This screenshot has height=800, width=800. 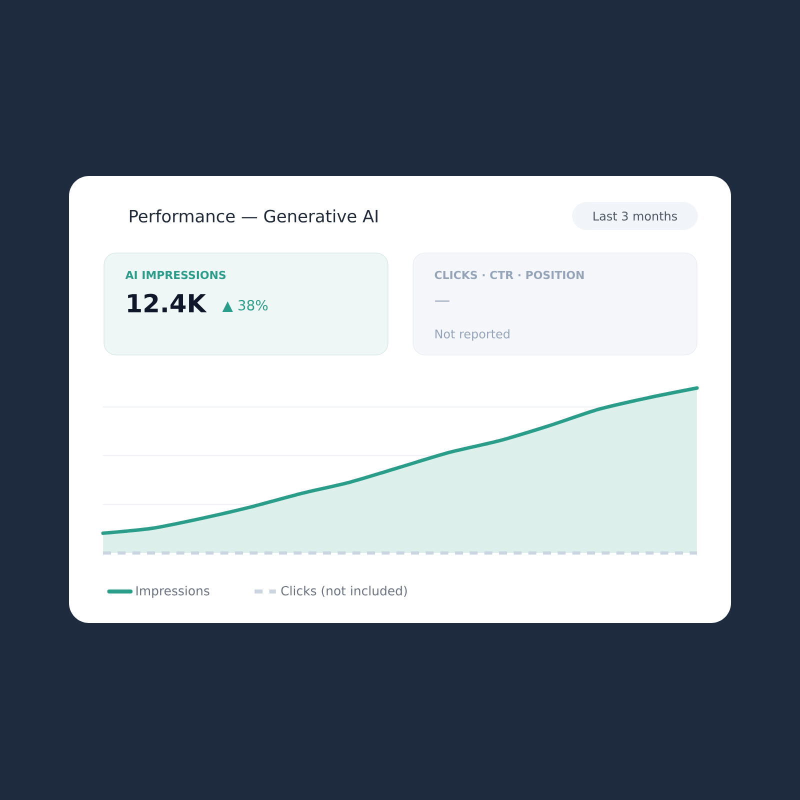 I want to click on text: CLICKS · CTR · POSITION, so click(x=509, y=275).